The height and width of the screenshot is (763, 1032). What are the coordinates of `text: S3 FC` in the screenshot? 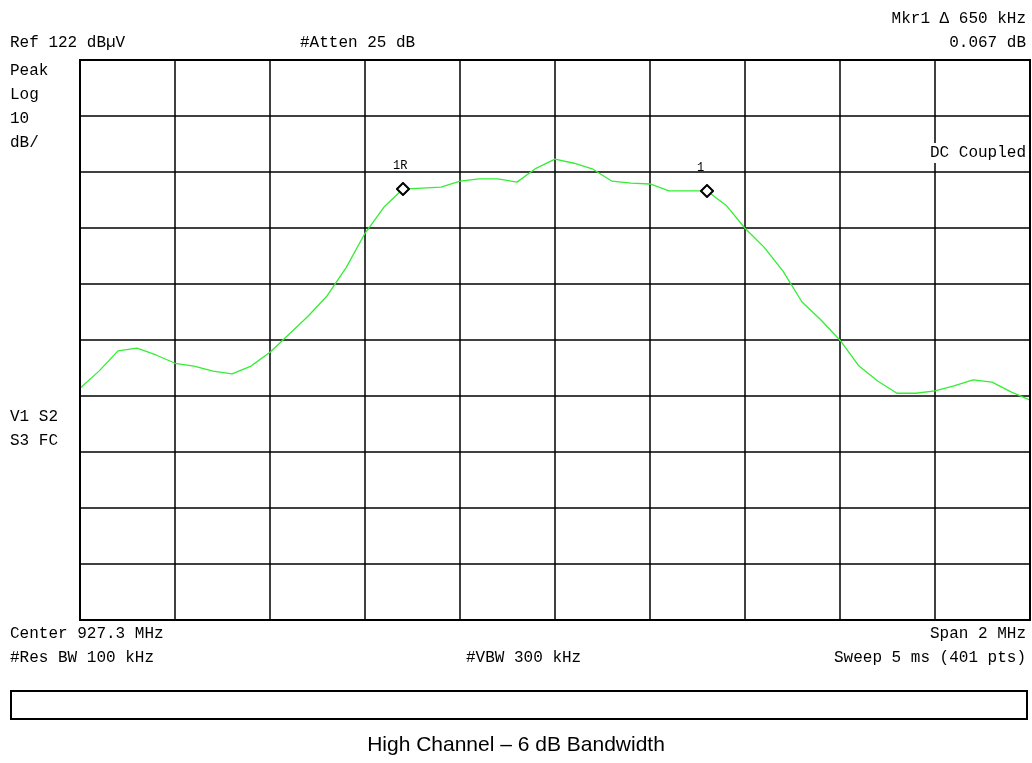 It's located at (34, 441).